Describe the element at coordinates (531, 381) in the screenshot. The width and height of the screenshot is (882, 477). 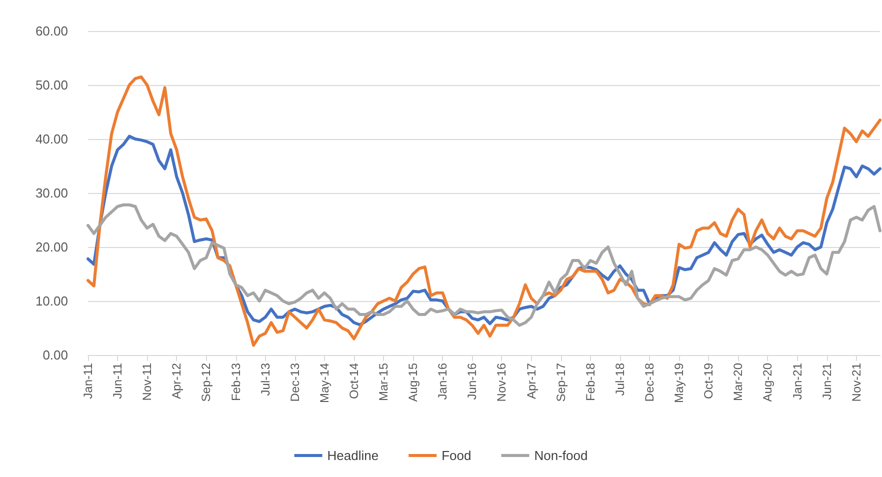
I see `x-tick-label: Apr-17` at that location.